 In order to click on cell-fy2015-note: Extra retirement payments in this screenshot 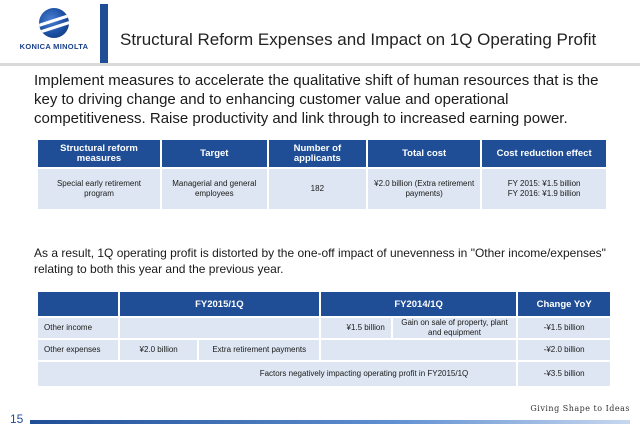, I will do `click(259, 350)`.